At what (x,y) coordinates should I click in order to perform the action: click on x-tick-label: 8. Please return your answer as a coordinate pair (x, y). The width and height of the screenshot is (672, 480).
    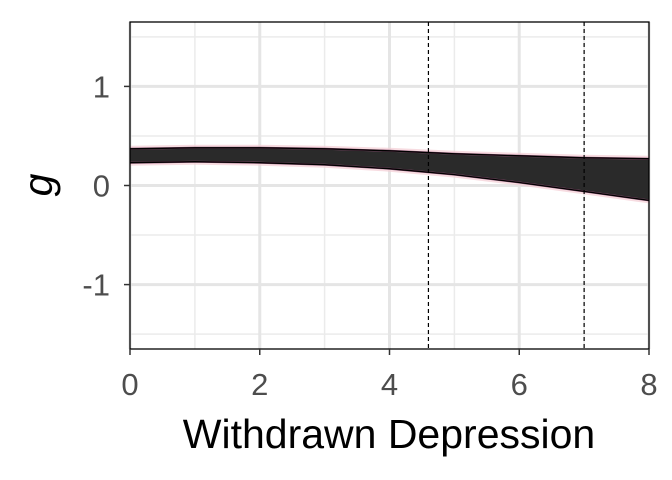
    Looking at the image, I should click on (648, 384).